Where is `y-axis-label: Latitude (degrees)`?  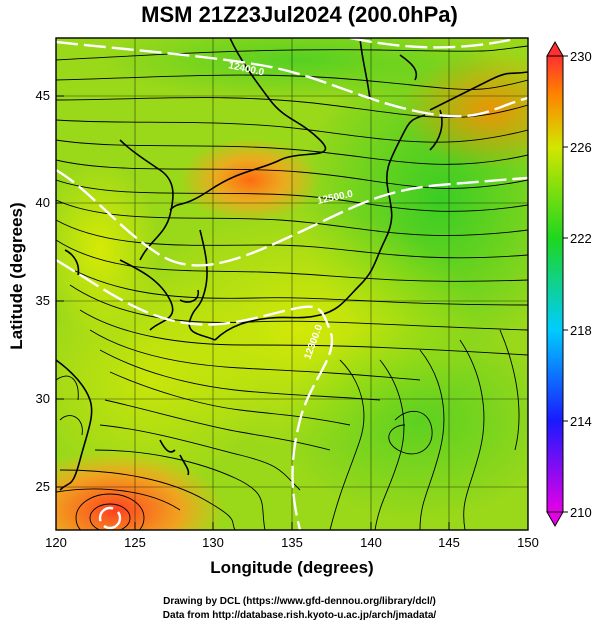 y-axis-label: Latitude (degrees) is located at coordinates (16, 276).